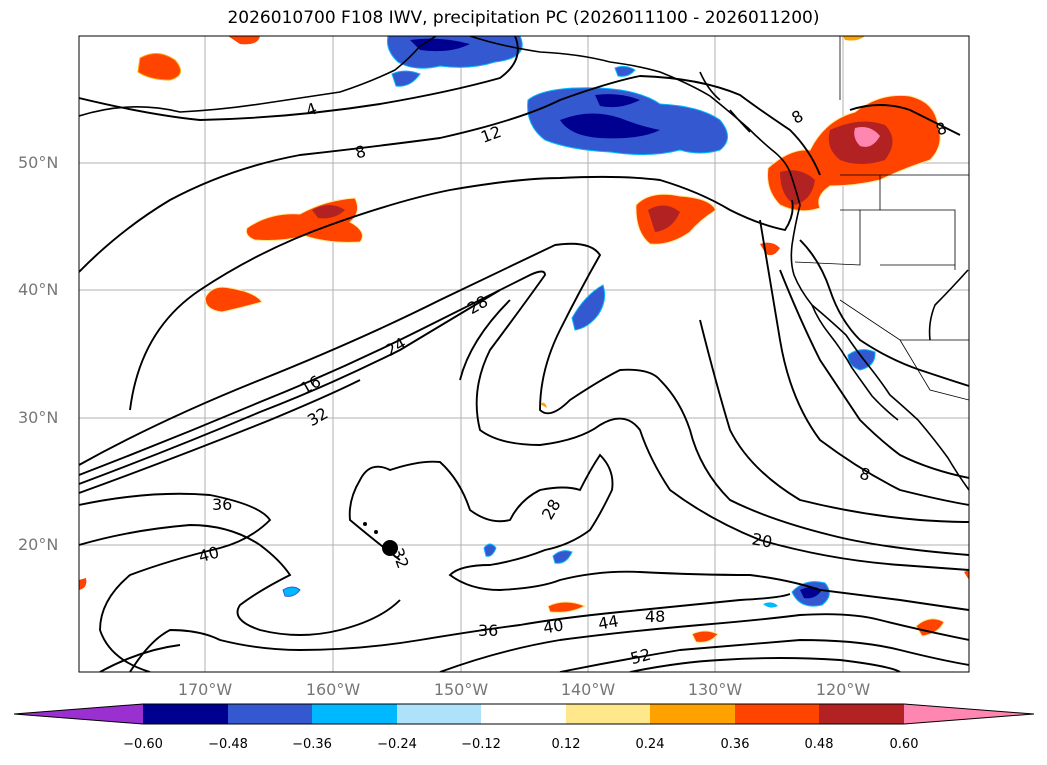 The width and height of the screenshot is (1047, 765). What do you see at coordinates (655, 616) in the screenshot?
I see `contour-label: 48` at bounding box center [655, 616].